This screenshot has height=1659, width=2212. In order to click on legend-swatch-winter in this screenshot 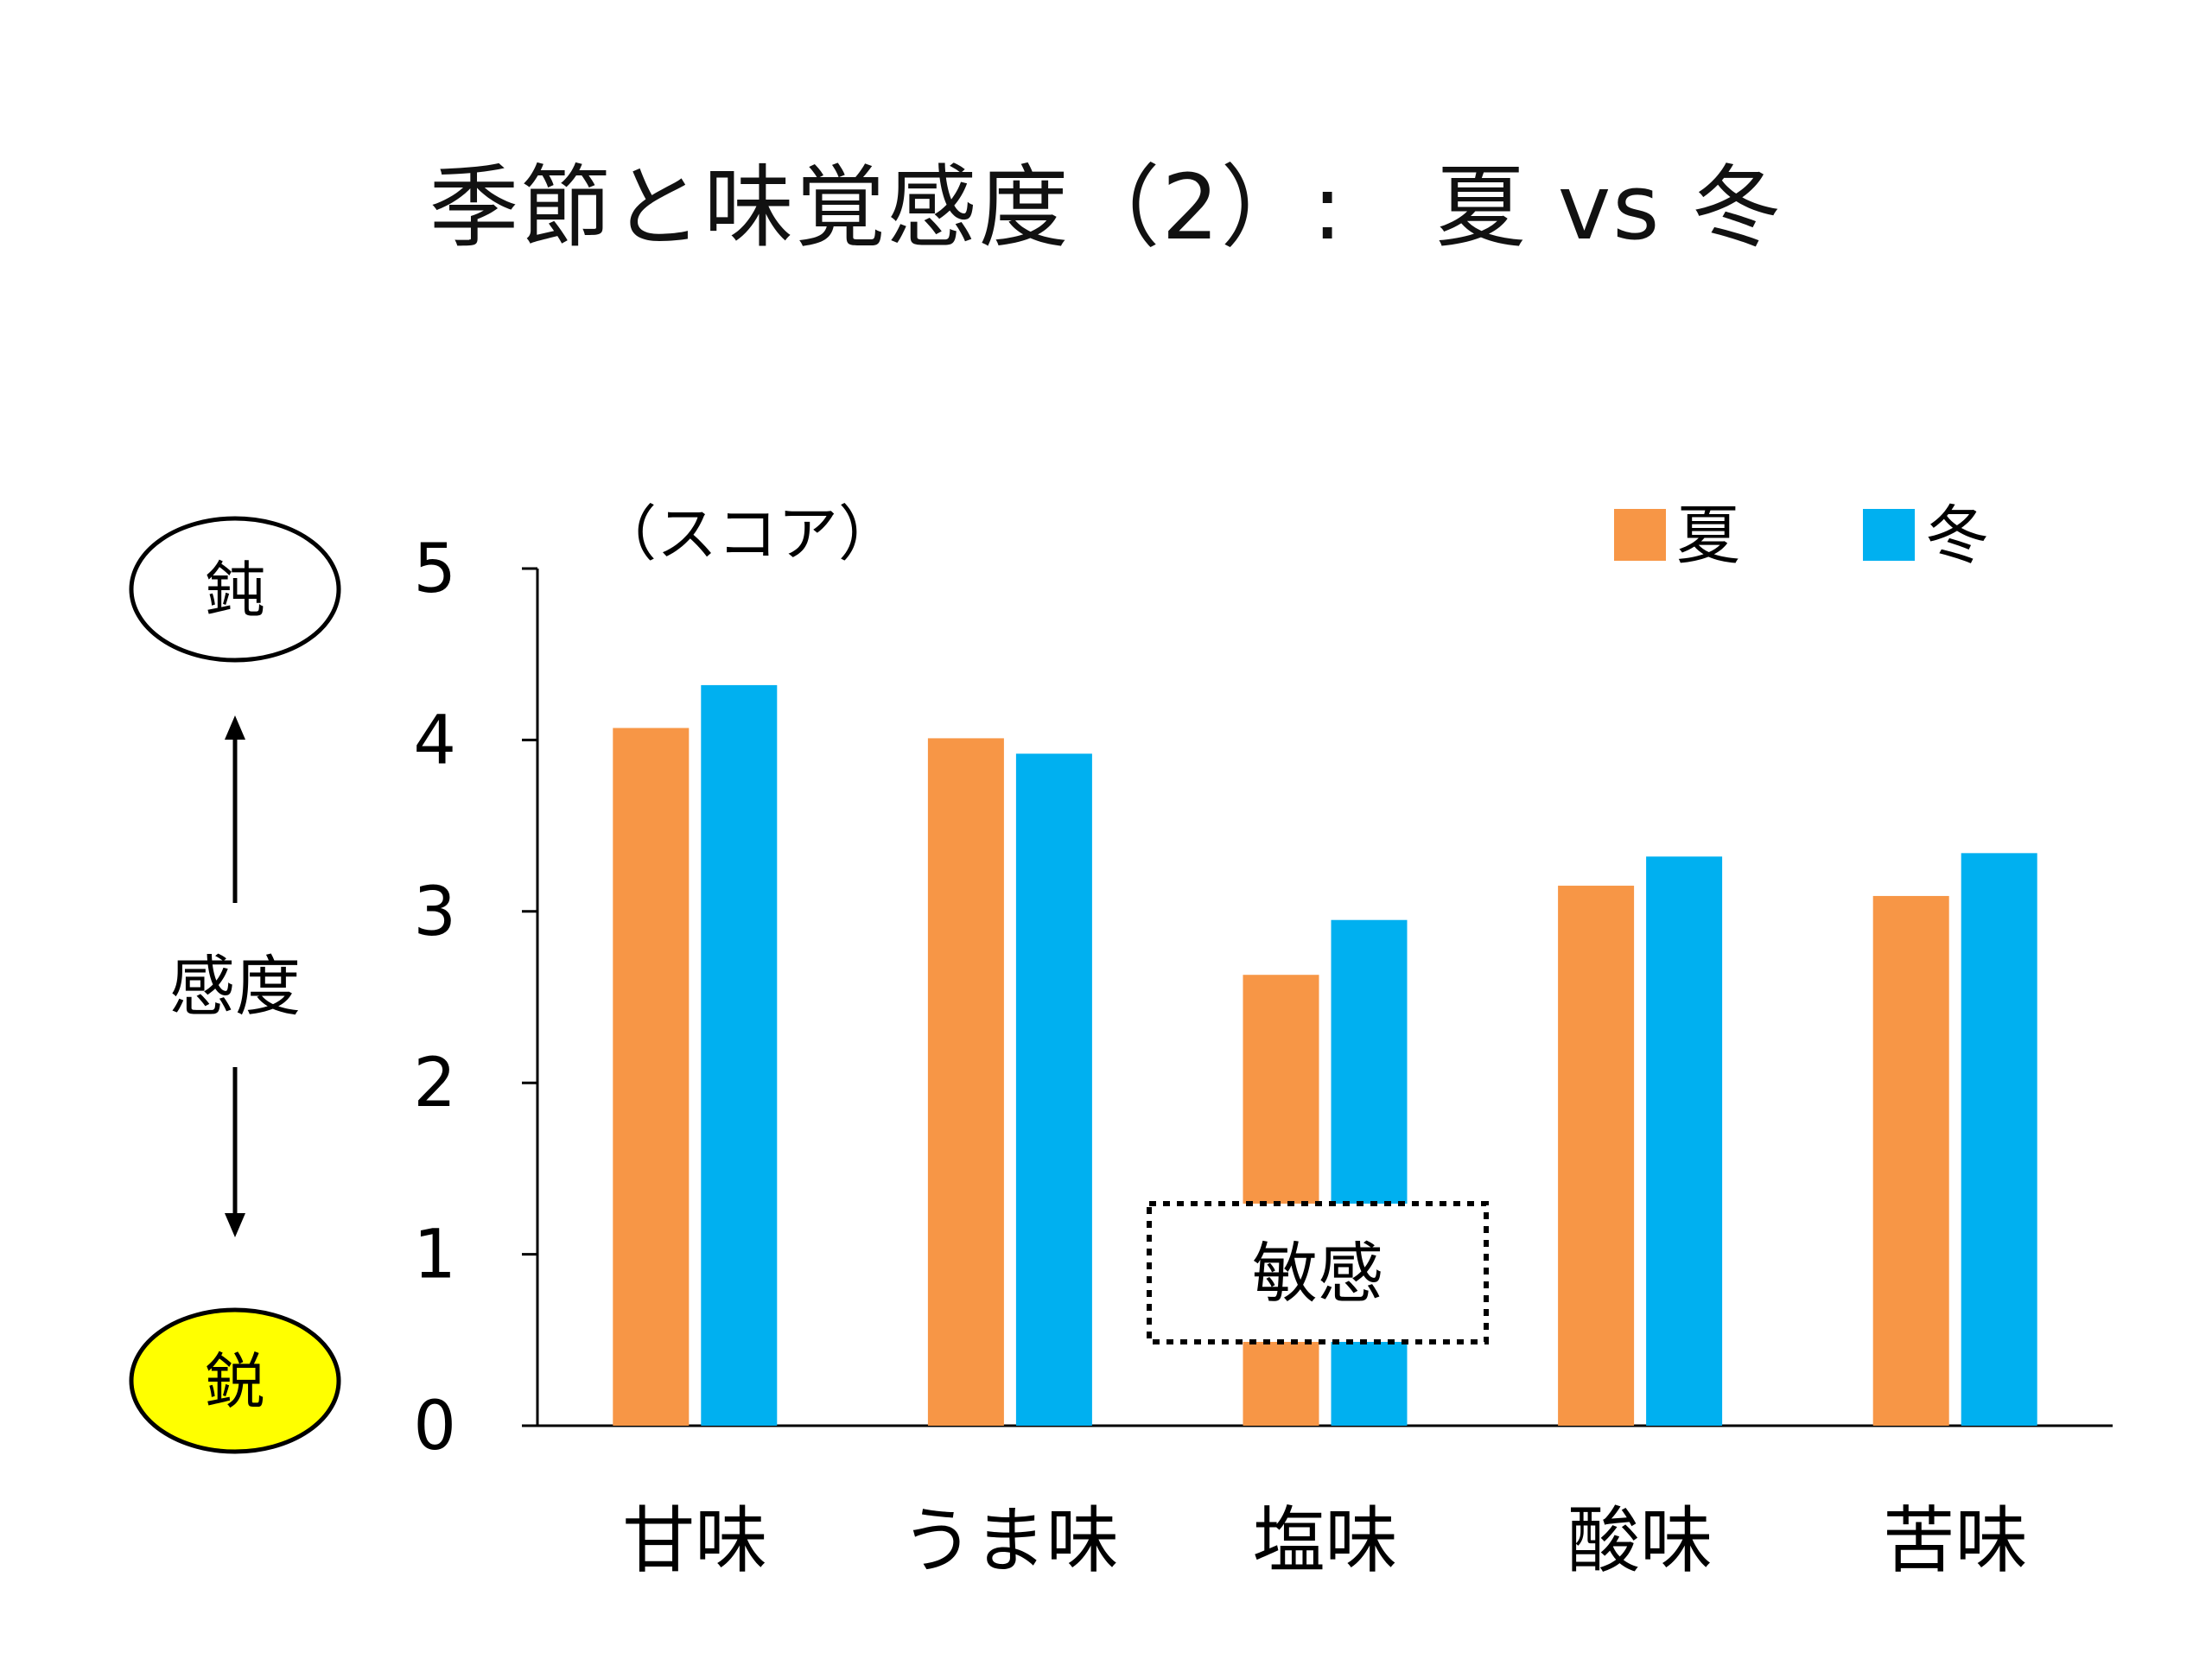, I will do `click(1889, 535)`.